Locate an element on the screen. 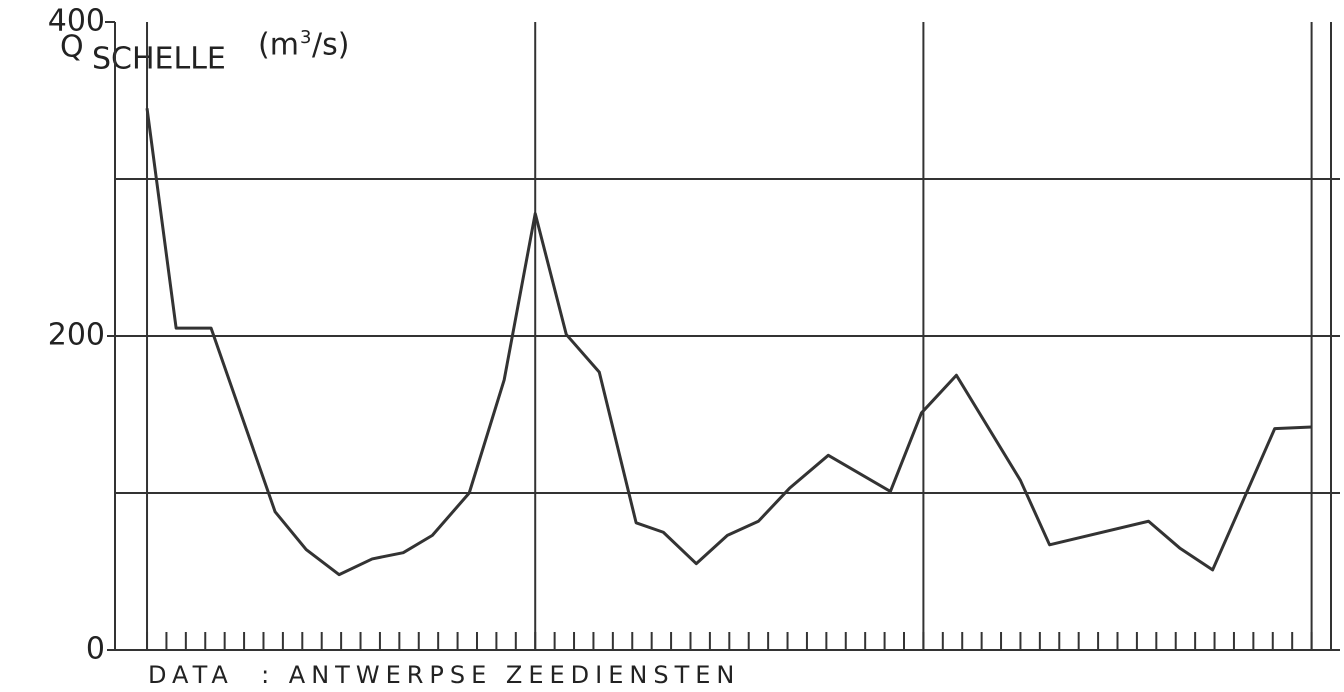  y-tick-label: 400 is located at coordinates (76, 21).